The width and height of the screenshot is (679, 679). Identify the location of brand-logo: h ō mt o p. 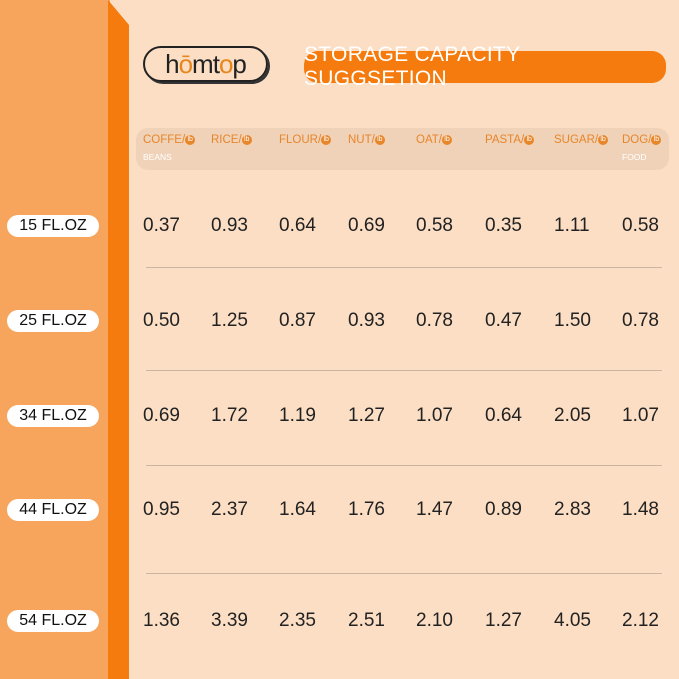
(205, 64).